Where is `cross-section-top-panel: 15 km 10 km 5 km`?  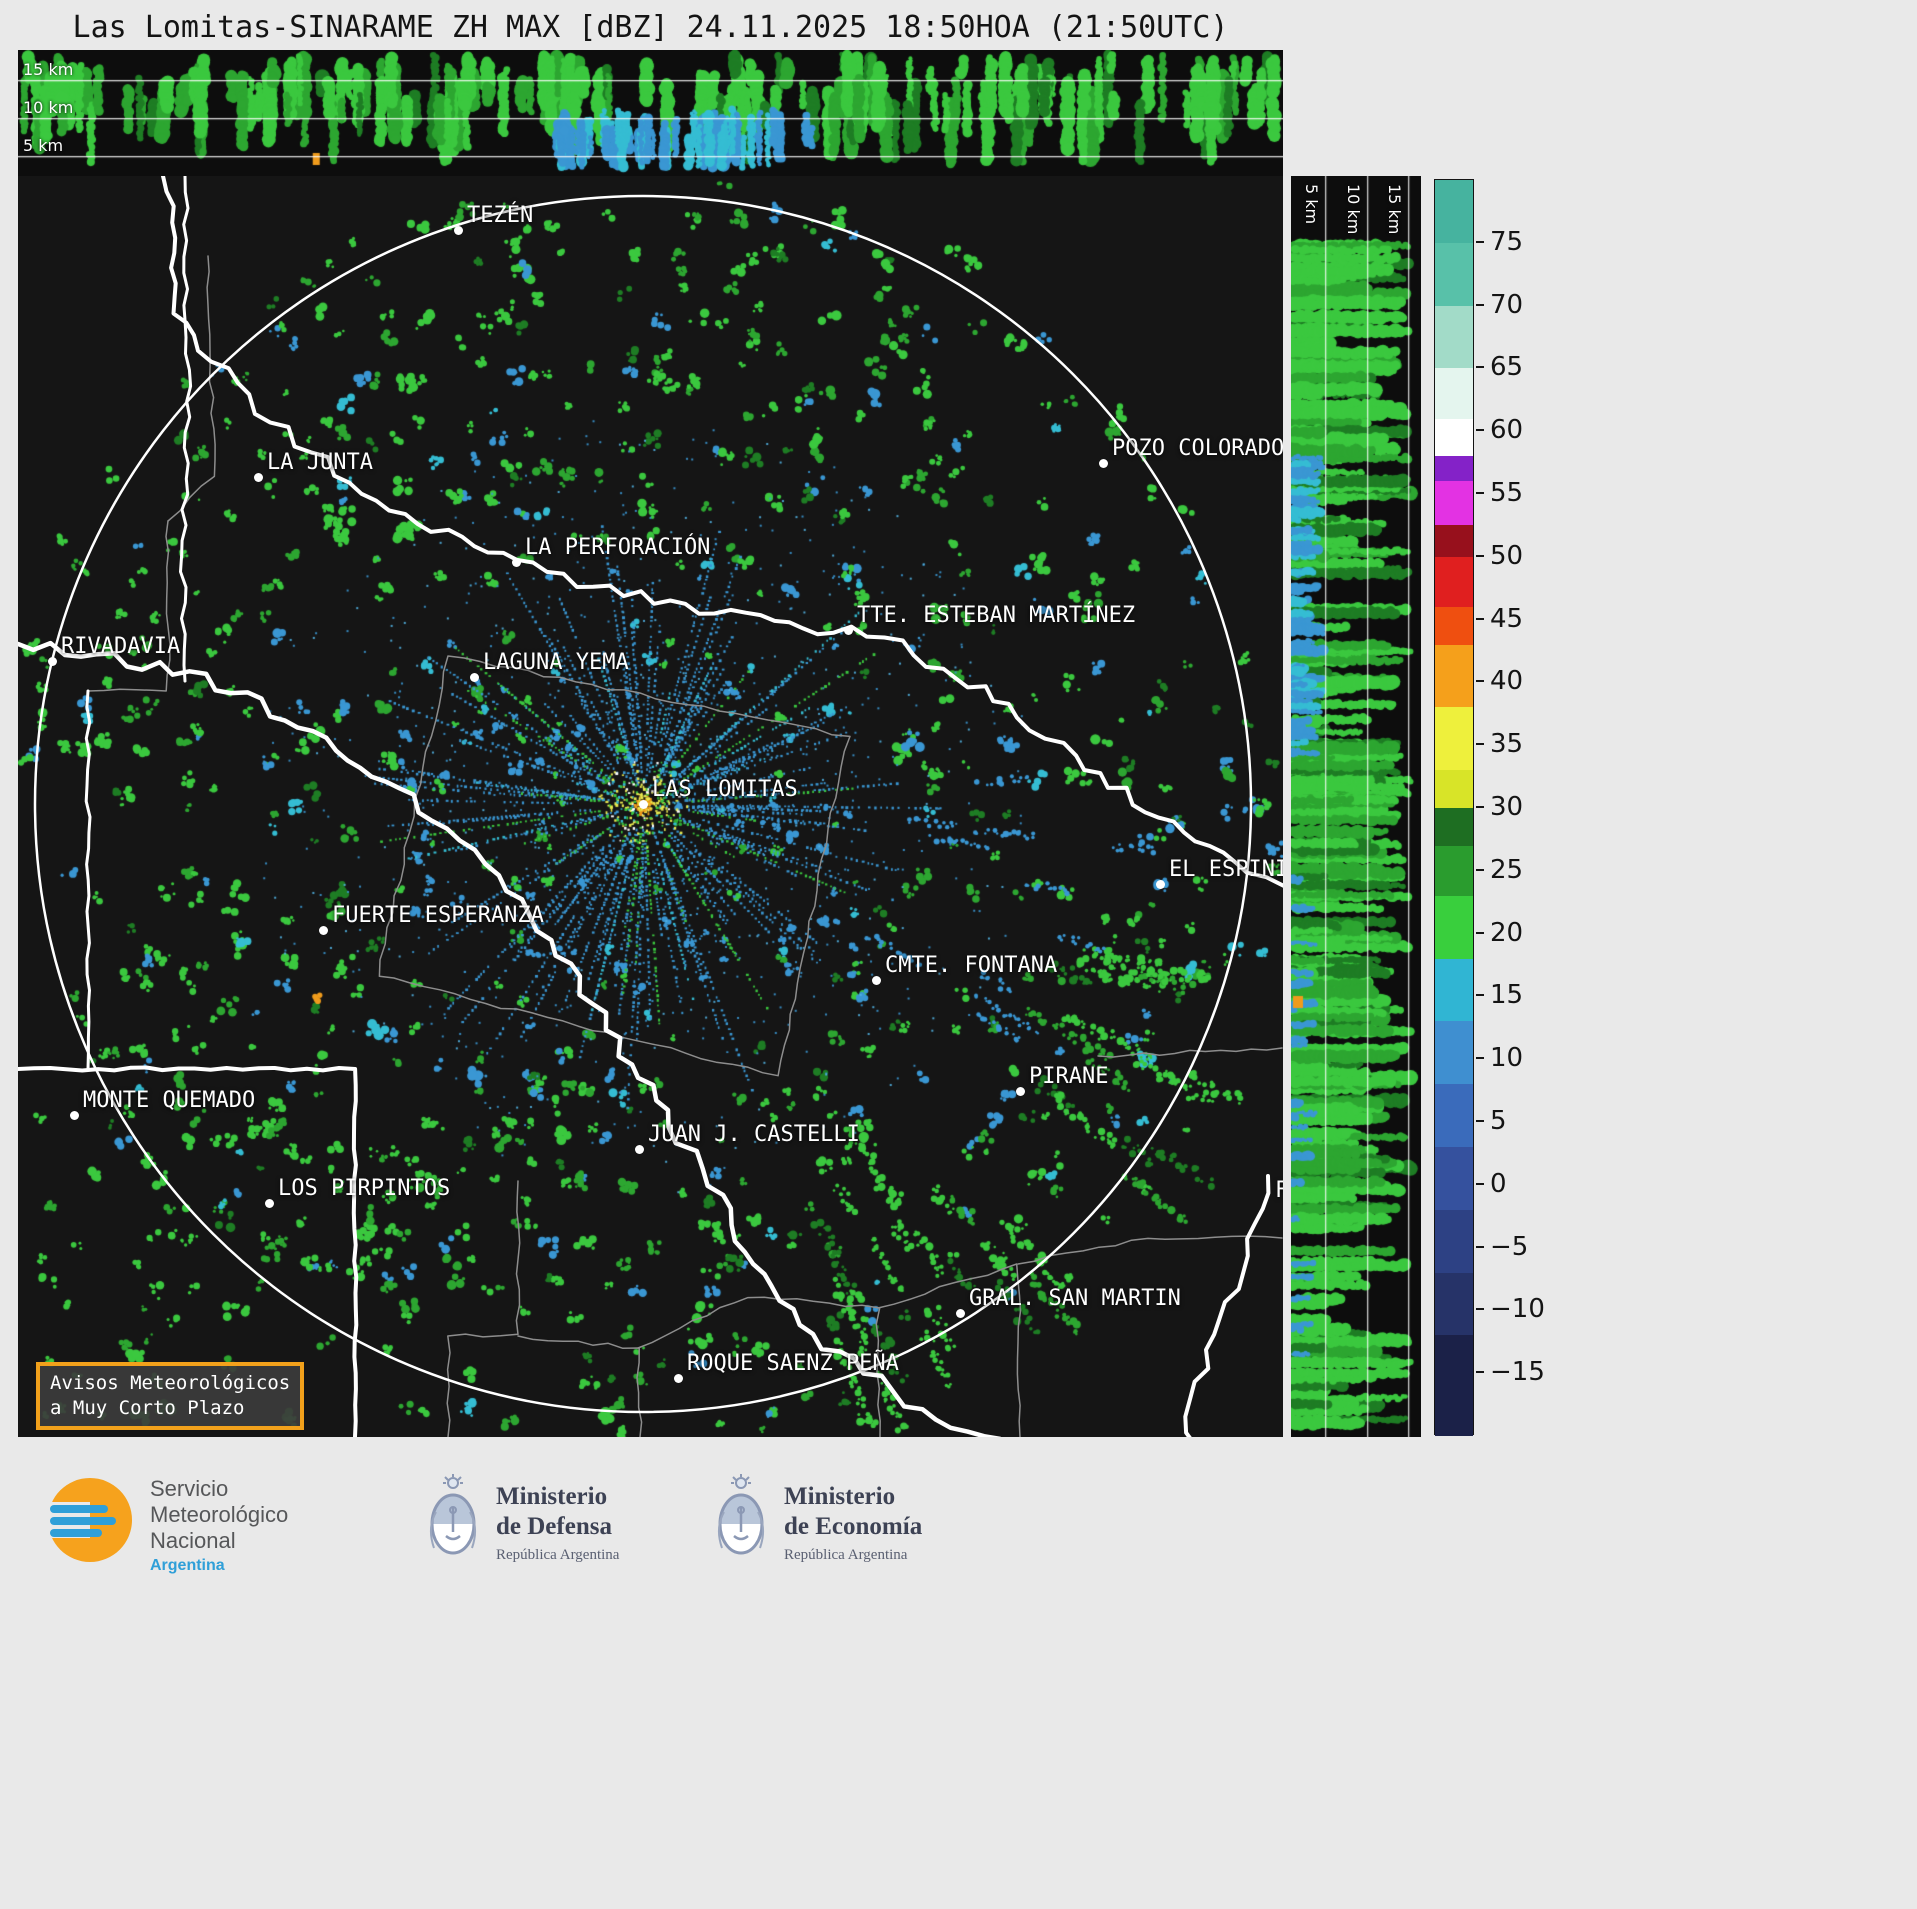
cross-section-top-panel: 15 km 10 km 5 km is located at coordinates (650, 113).